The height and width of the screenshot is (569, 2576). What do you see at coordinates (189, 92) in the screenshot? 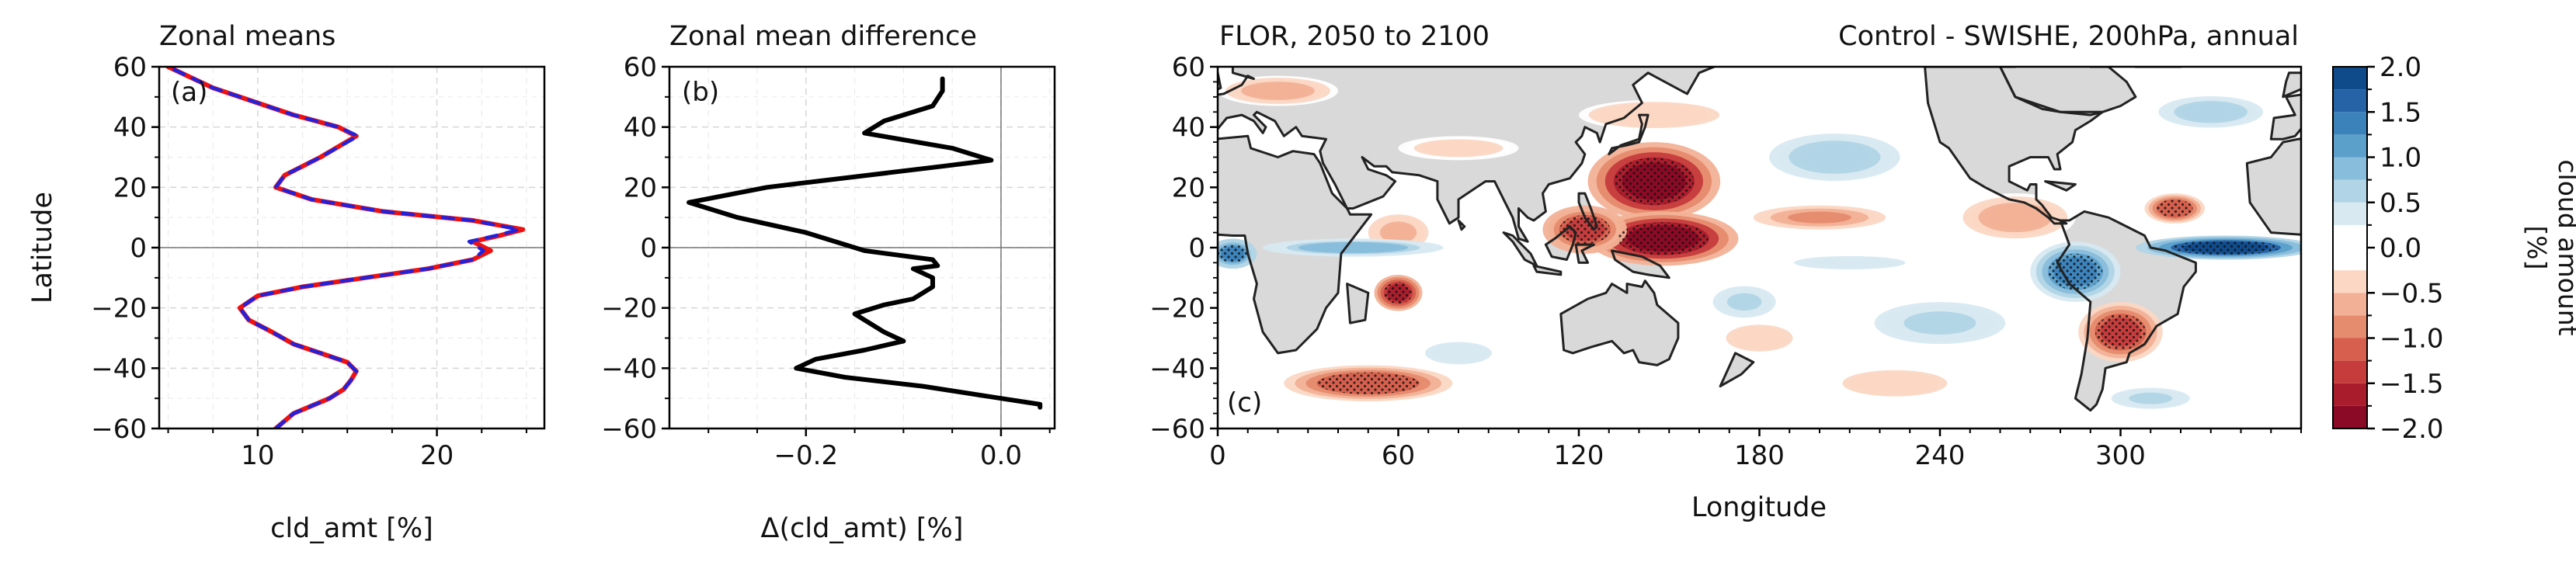
I see `panel-a-label: (a)` at bounding box center [189, 92].